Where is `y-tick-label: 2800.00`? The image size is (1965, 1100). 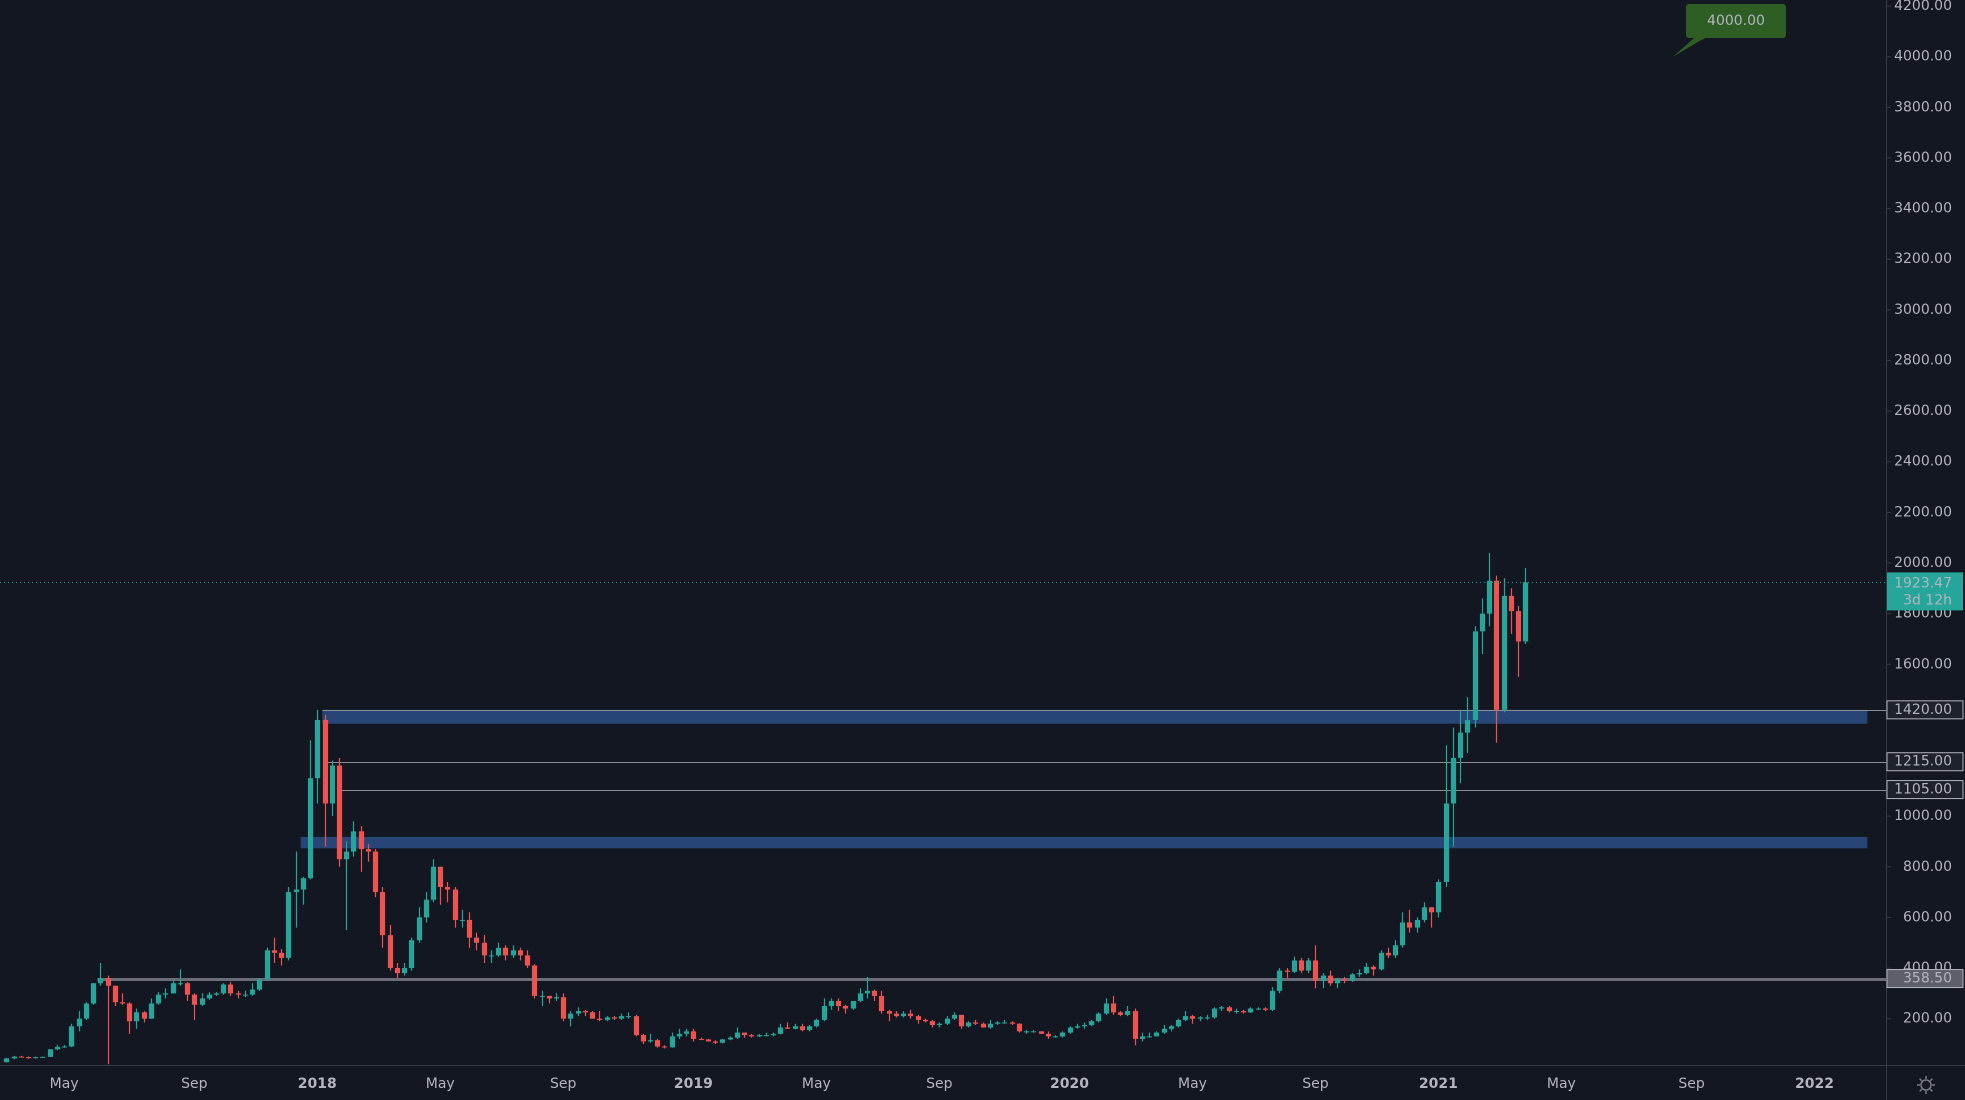 y-tick-label: 2800.00 is located at coordinates (1923, 360).